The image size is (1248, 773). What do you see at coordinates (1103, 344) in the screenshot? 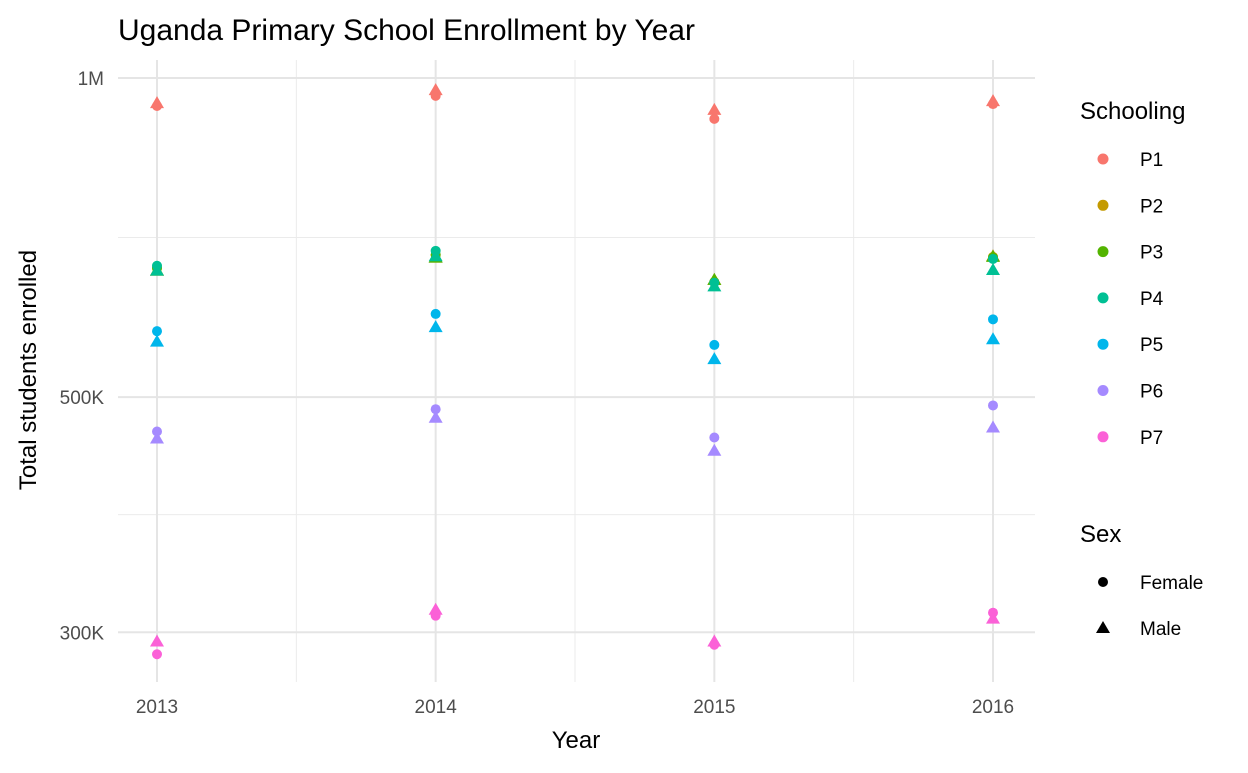
I see `legend-key-p5` at bounding box center [1103, 344].